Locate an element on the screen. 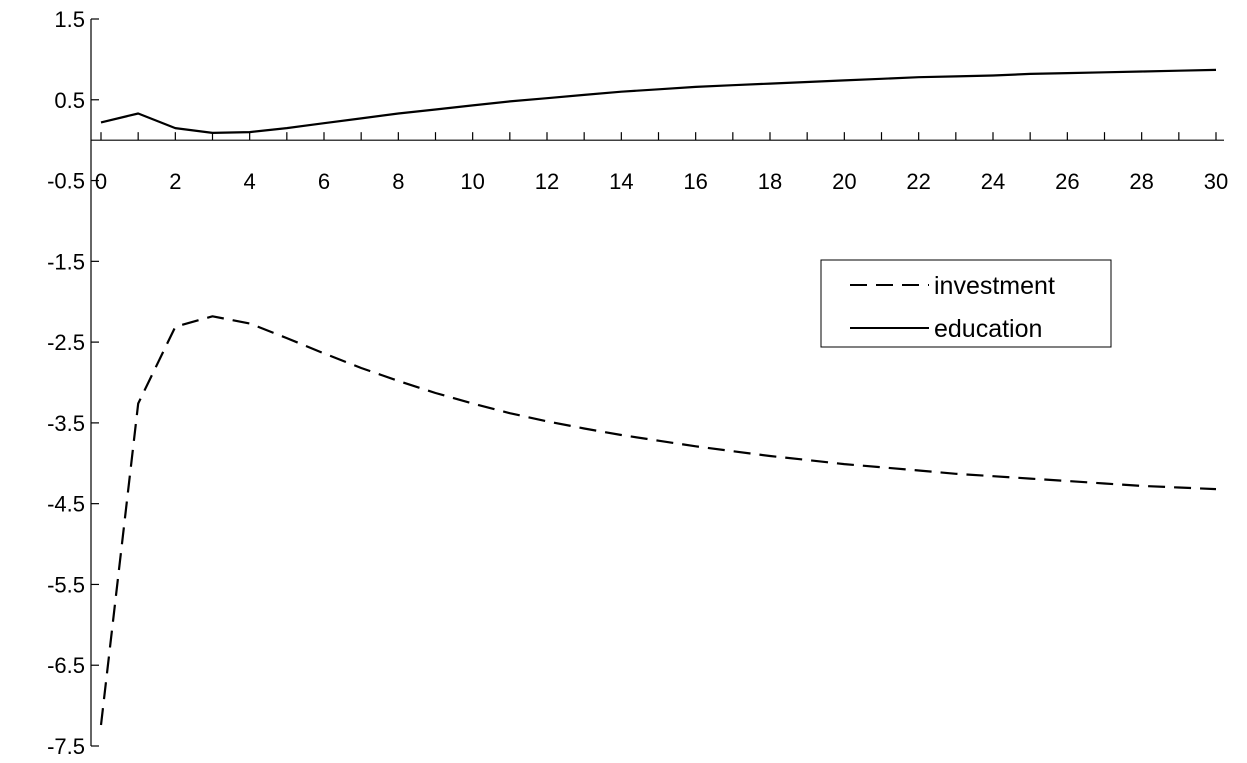  y-tick-label: -5.5 is located at coordinates (66, 584).